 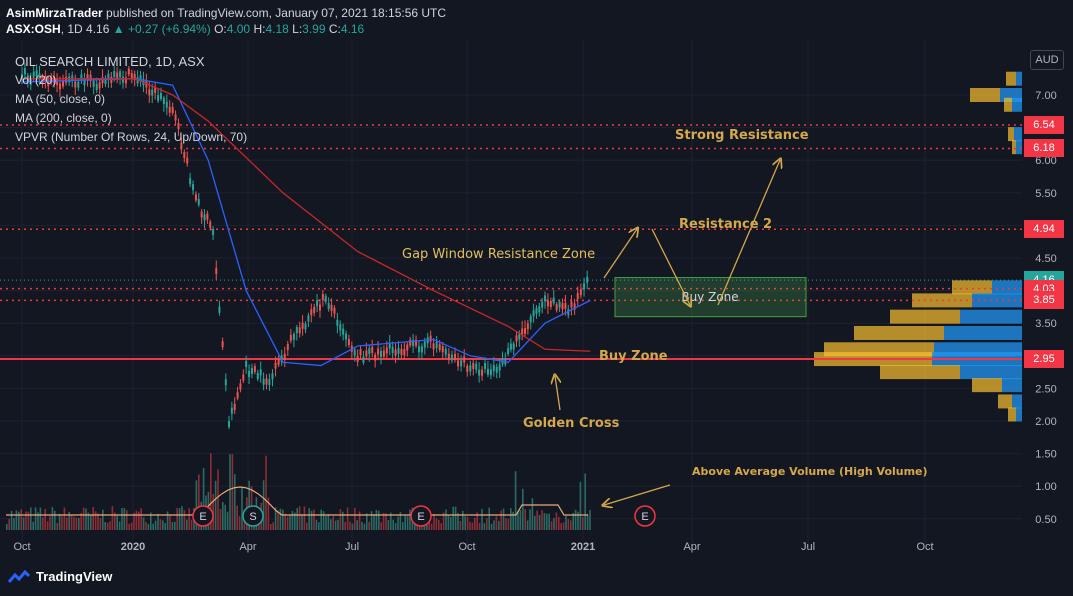 What do you see at coordinates (33, 29) in the screenshot?
I see `symbol: ASX:OSH` at bounding box center [33, 29].